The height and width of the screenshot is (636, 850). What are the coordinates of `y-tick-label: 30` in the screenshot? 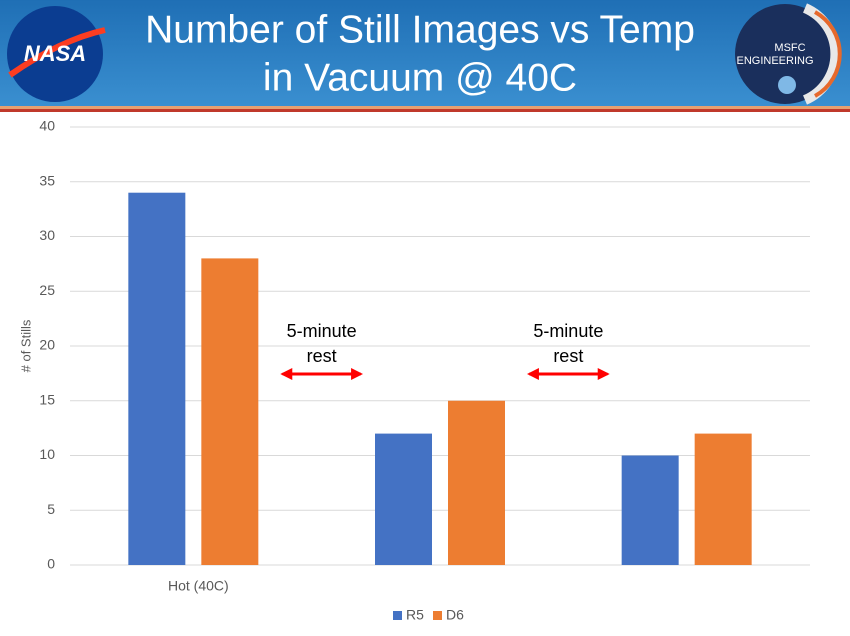 It's located at (47, 235).